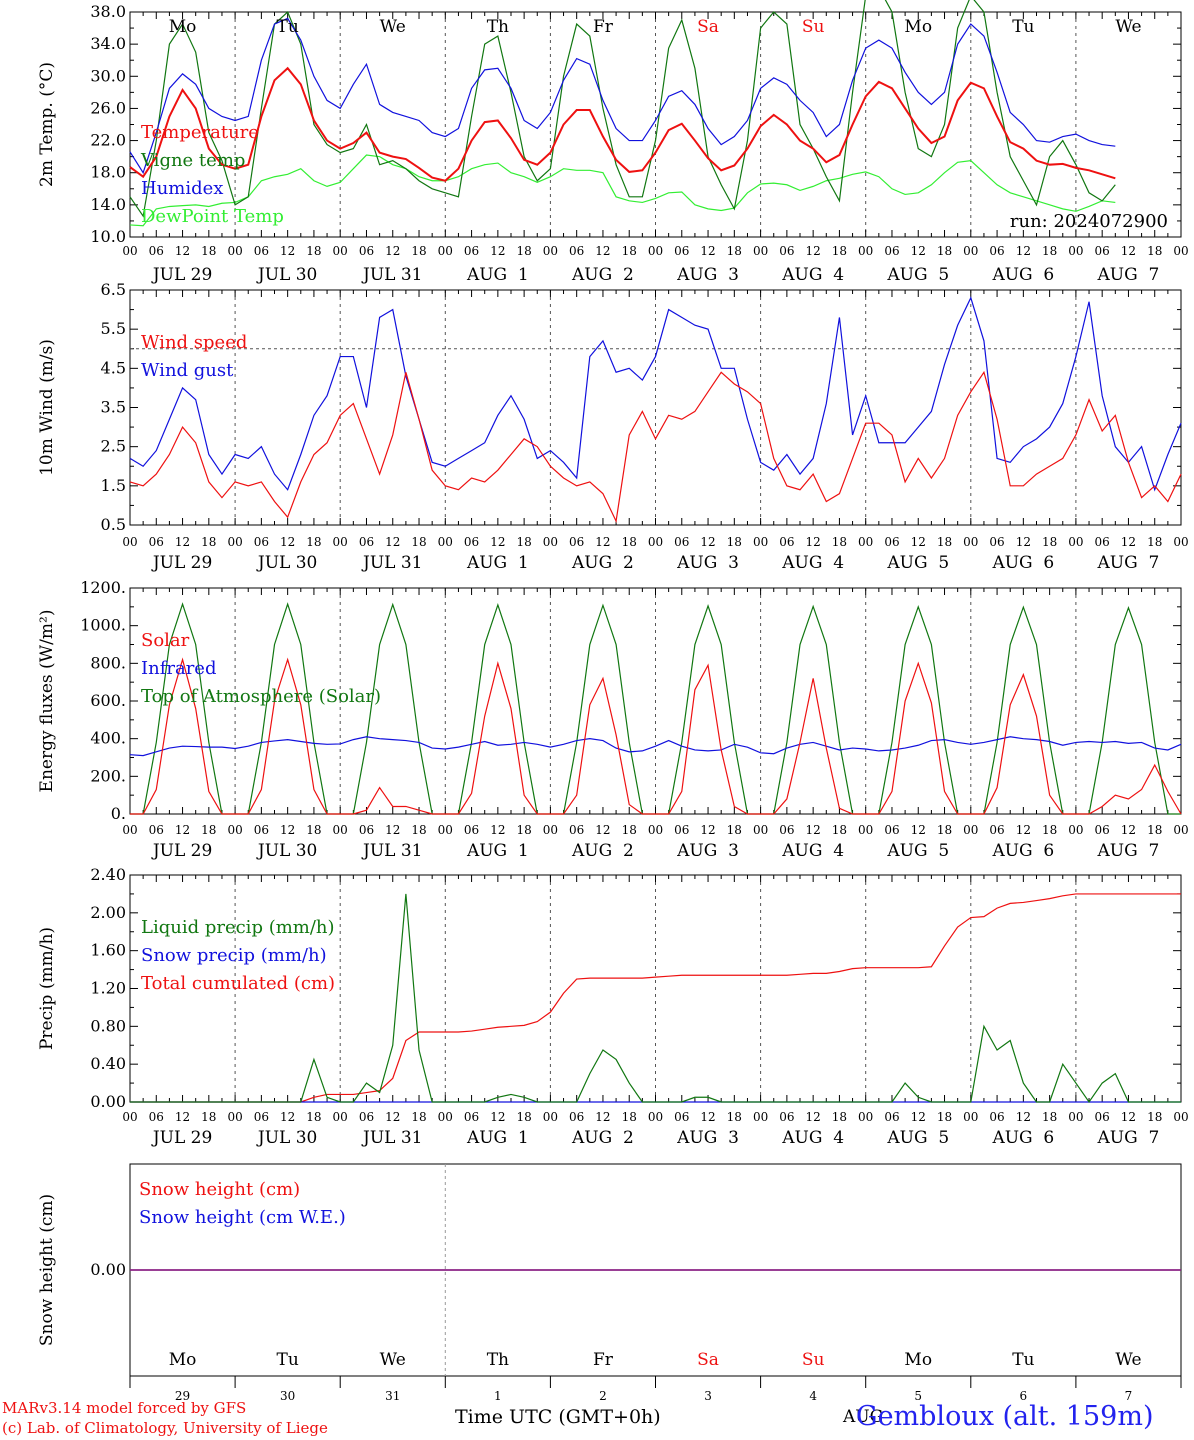 Image resolution: width=1194 pixels, height=1440 pixels. What do you see at coordinates (182, 188) in the screenshot?
I see `legend-entry: Humidex` at bounding box center [182, 188].